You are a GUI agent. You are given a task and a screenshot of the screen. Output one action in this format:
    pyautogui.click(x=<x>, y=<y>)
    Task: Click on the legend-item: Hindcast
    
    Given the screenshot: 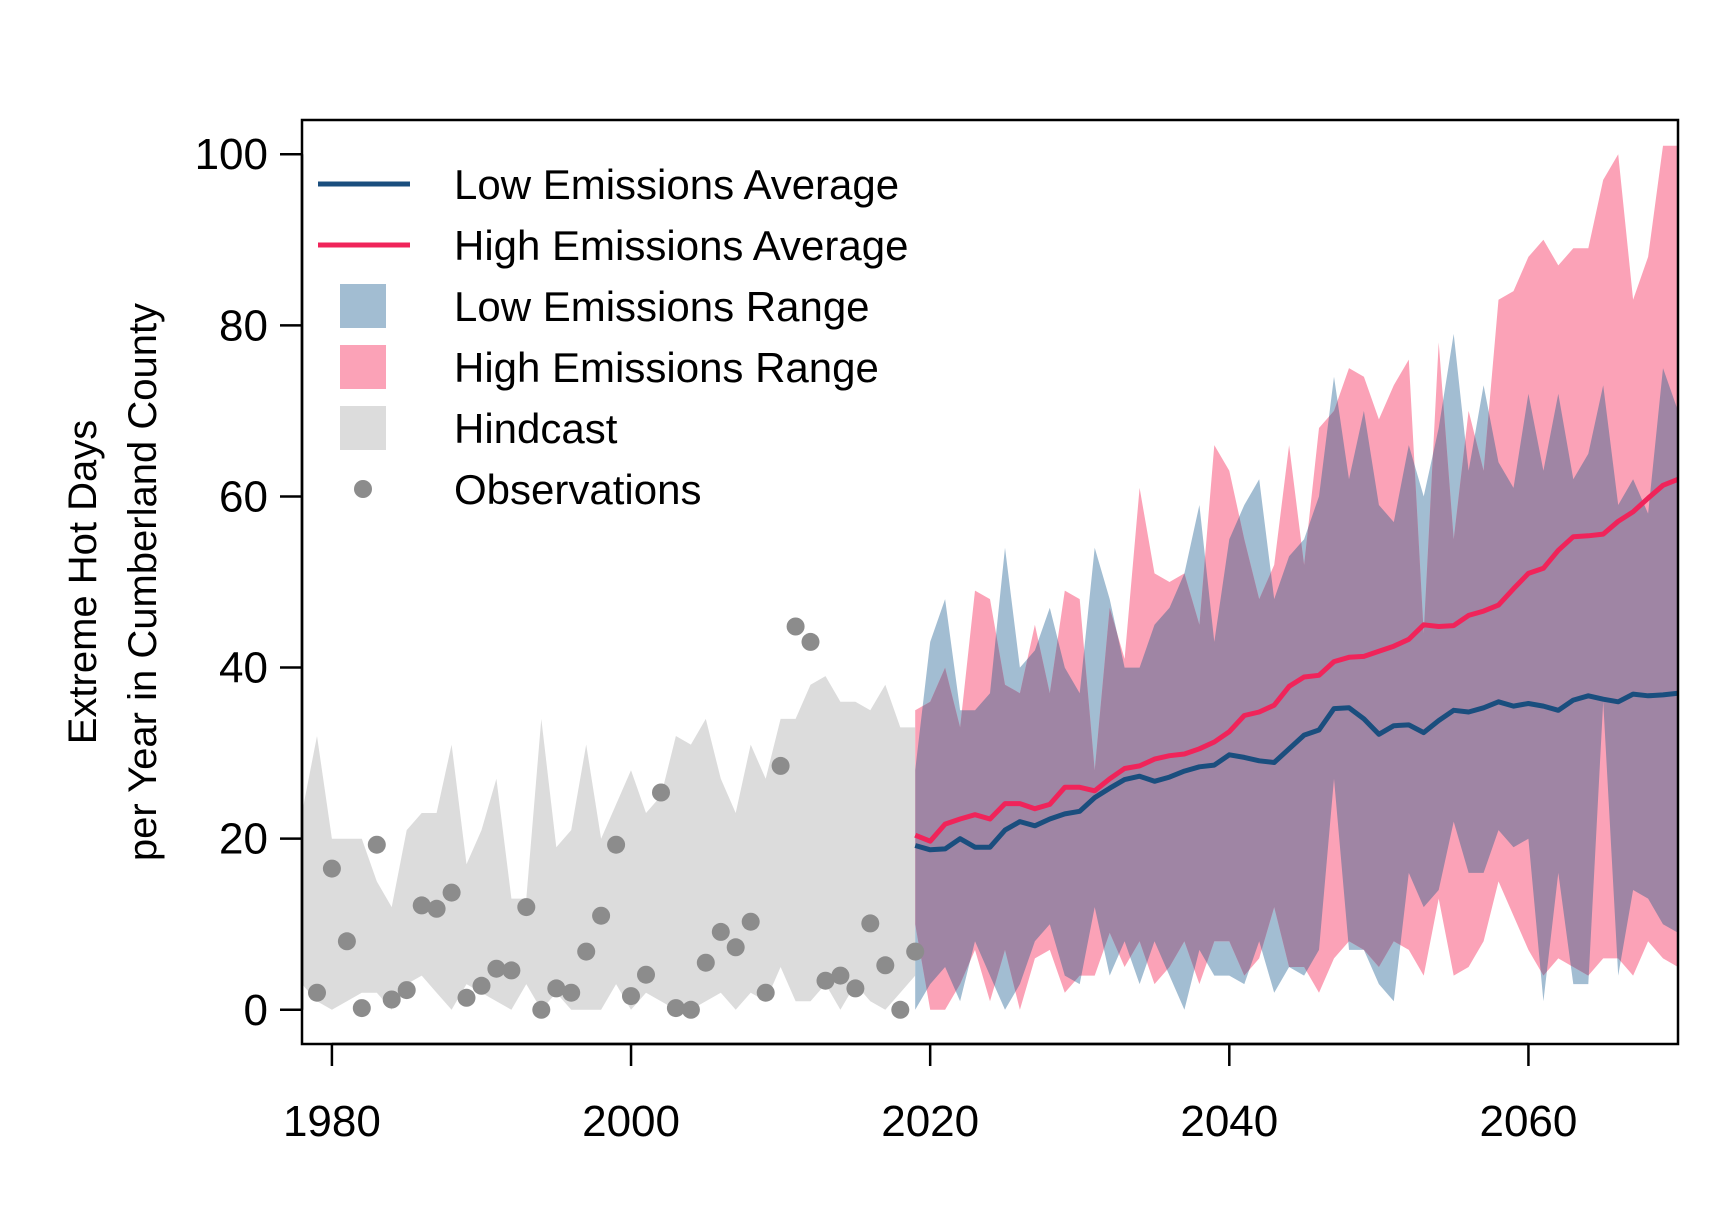 What is the action you would take?
    pyautogui.click(x=479, y=428)
    